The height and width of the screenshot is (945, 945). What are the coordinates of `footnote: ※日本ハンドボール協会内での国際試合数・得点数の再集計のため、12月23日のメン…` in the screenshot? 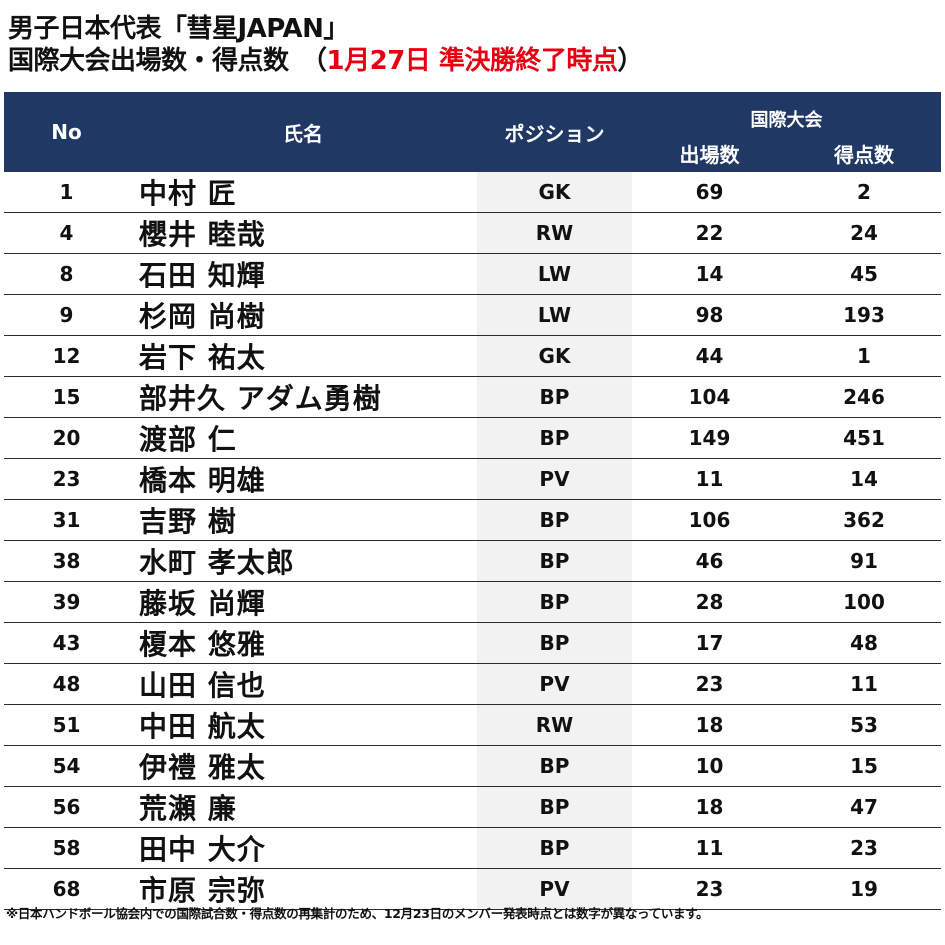 It's located at (357, 913).